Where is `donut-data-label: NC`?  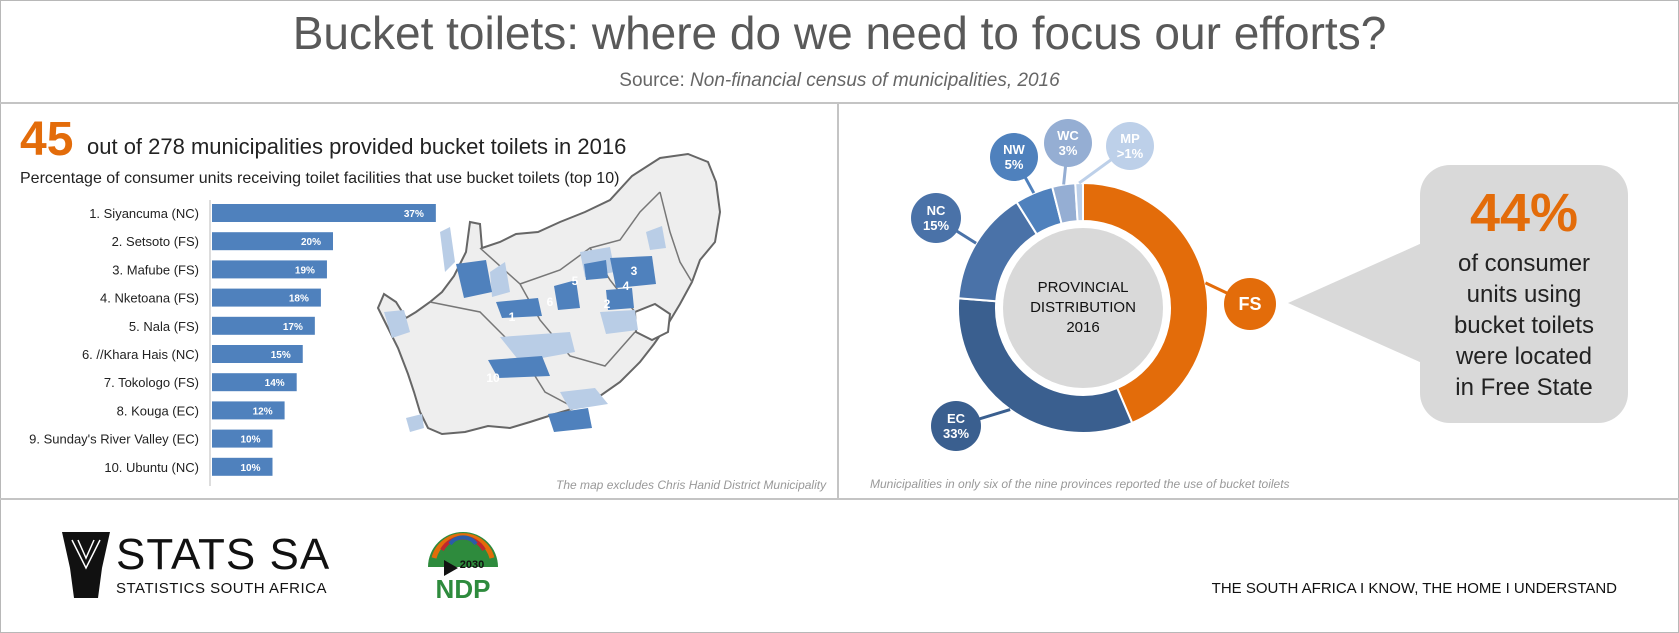
donut-data-label: NC is located at coordinates (936, 210).